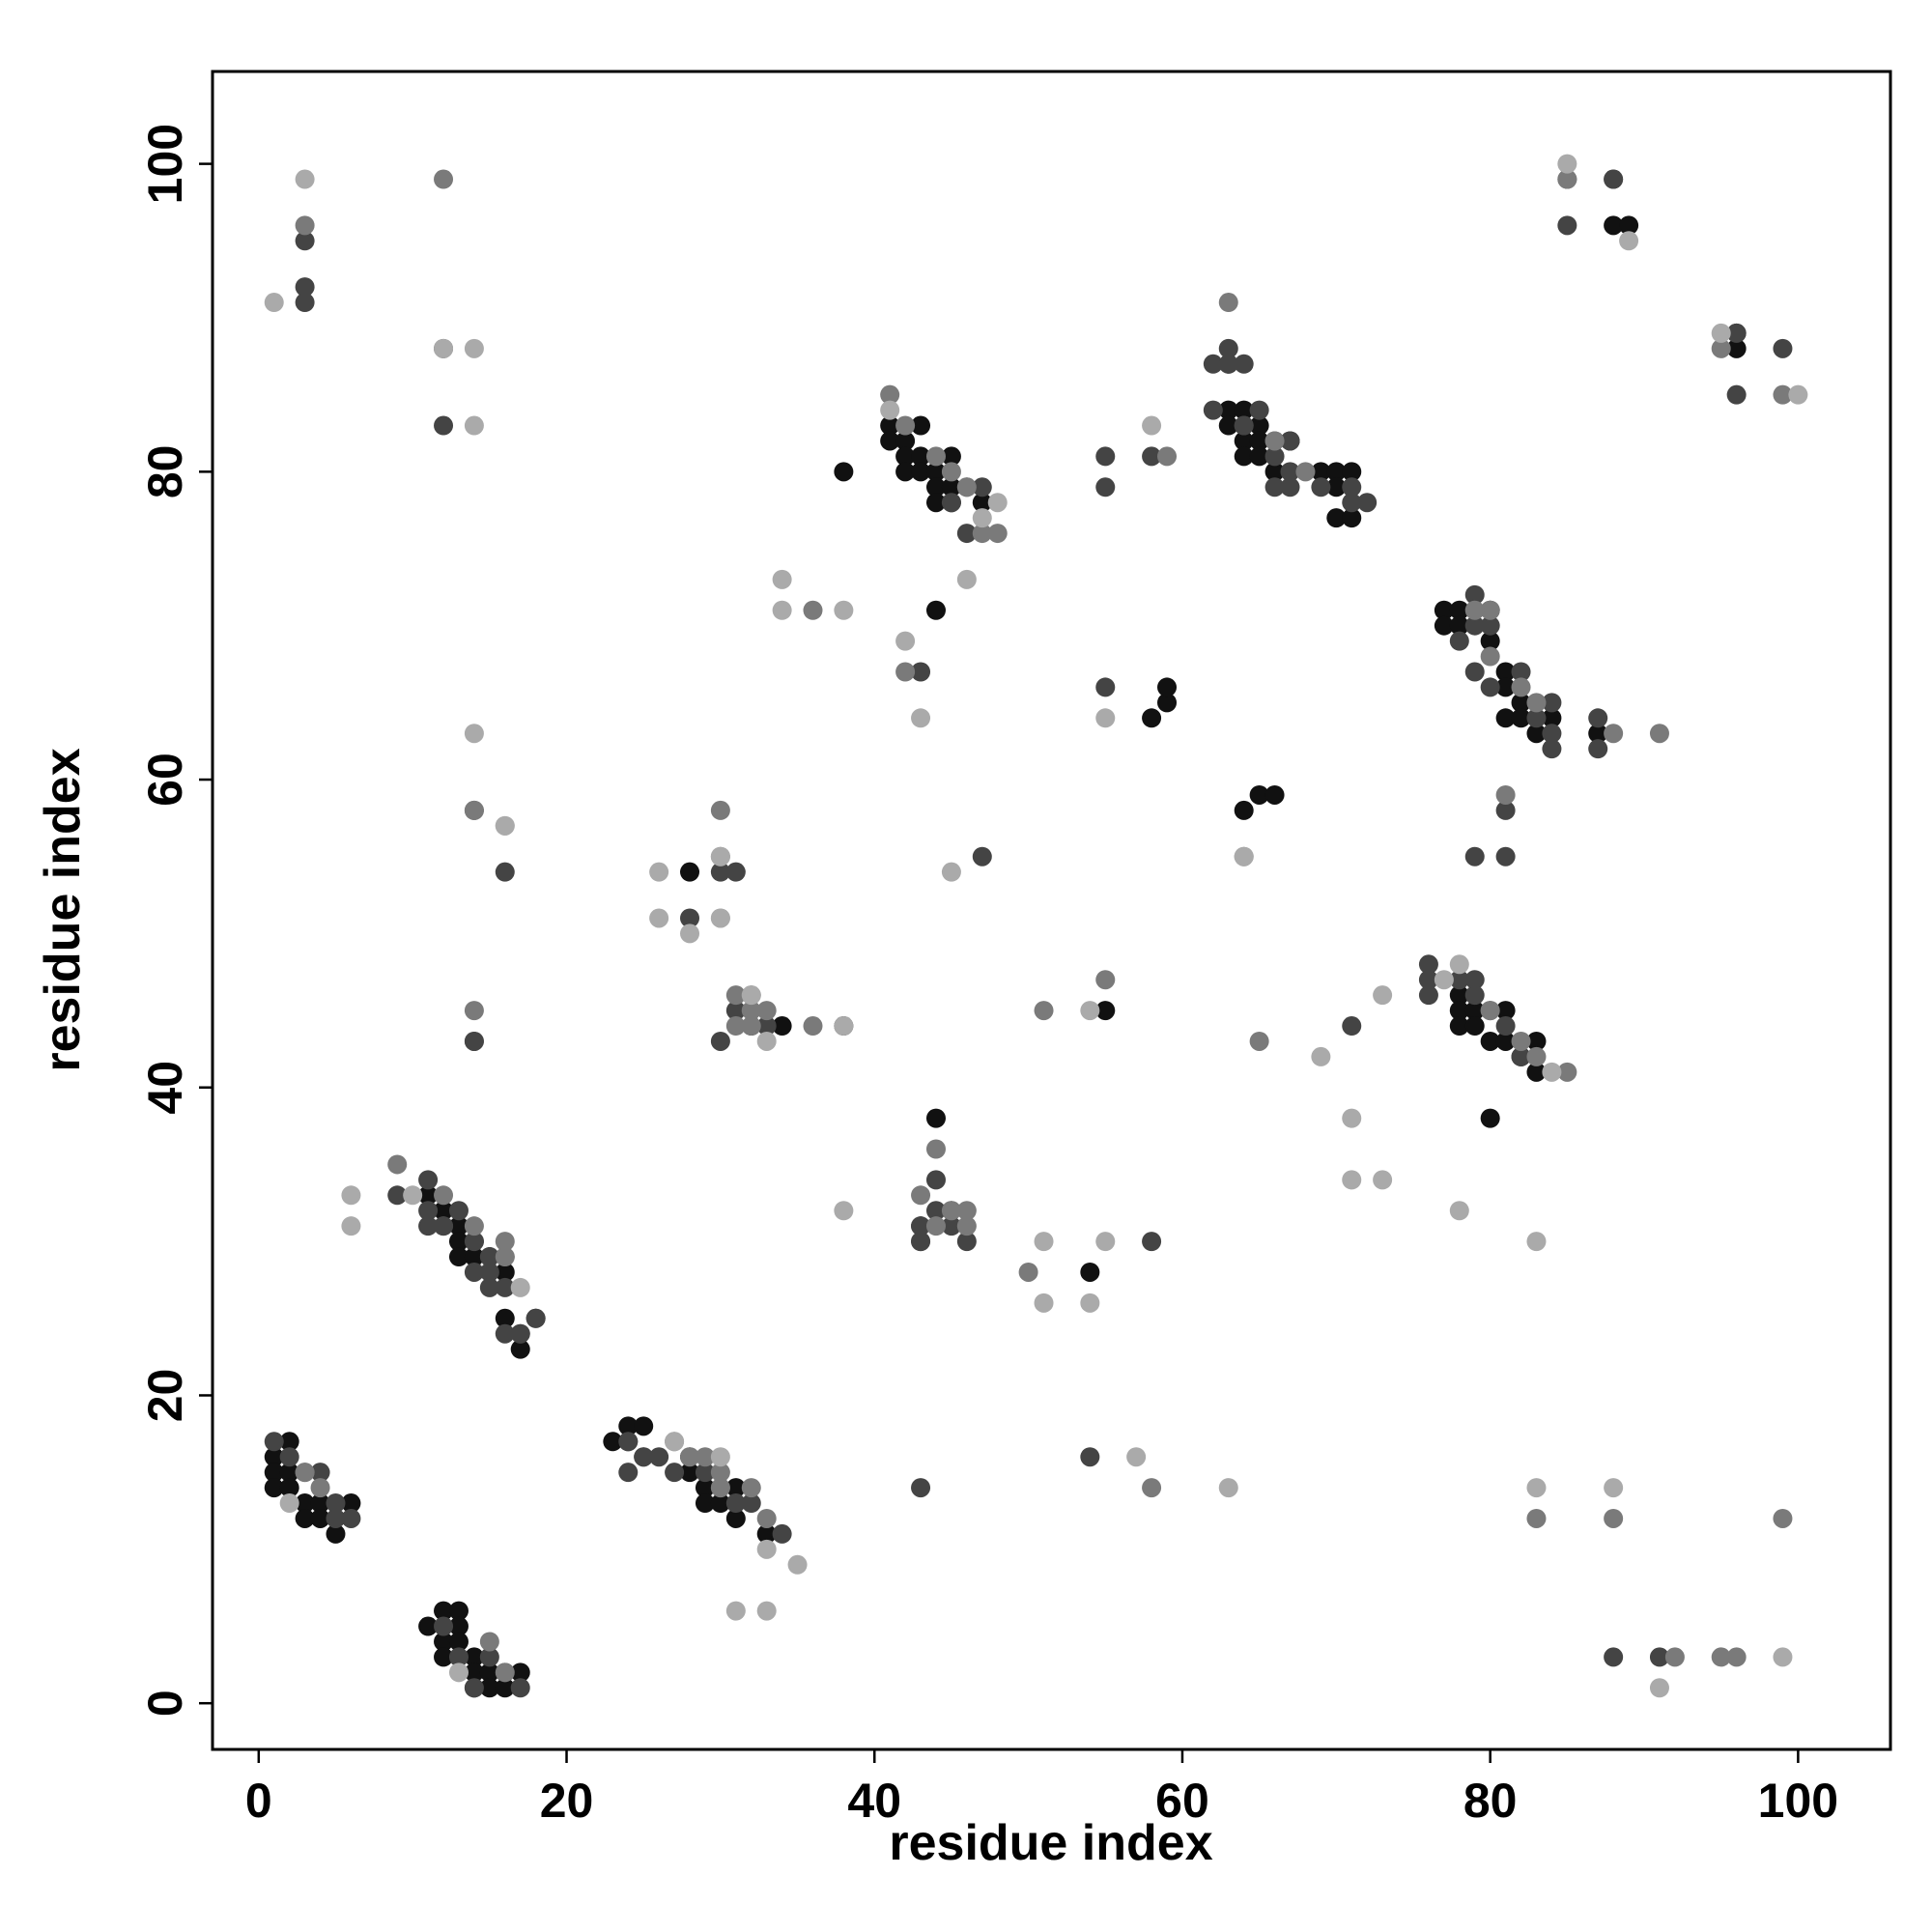 The image size is (1932, 1932). I want to click on x-tick-label: 80, so click(1490, 1801).